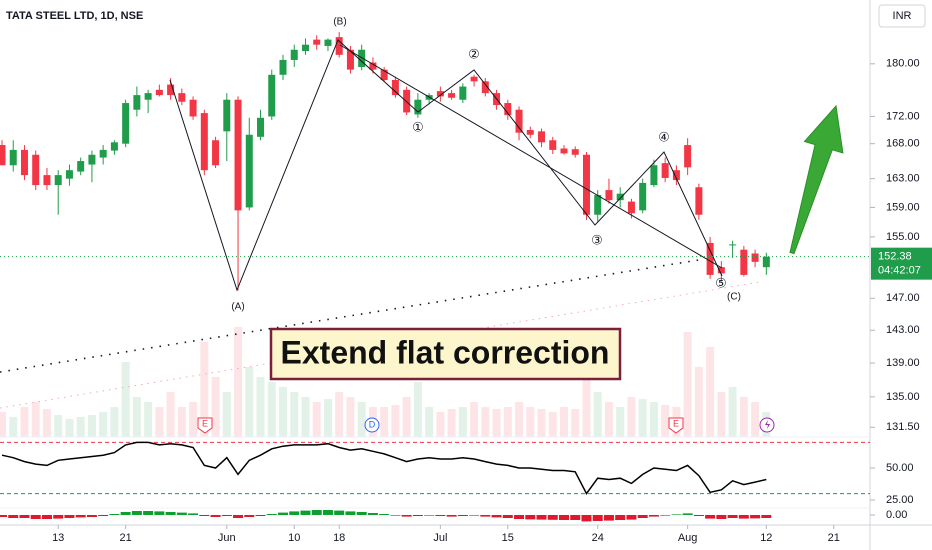 This screenshot has height=550, width=932. What do you see at coordinates (900, 500) in the screenshot?
I see `y2-tick-label: 25.00` at bounding box center [900, 500].